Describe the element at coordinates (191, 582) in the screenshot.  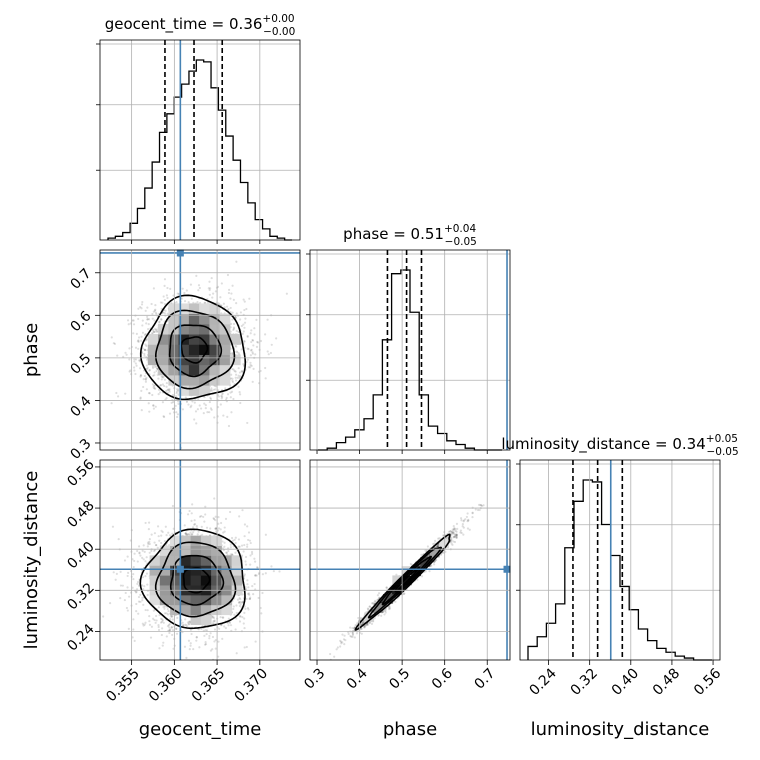
I see `panel-content` at that location.